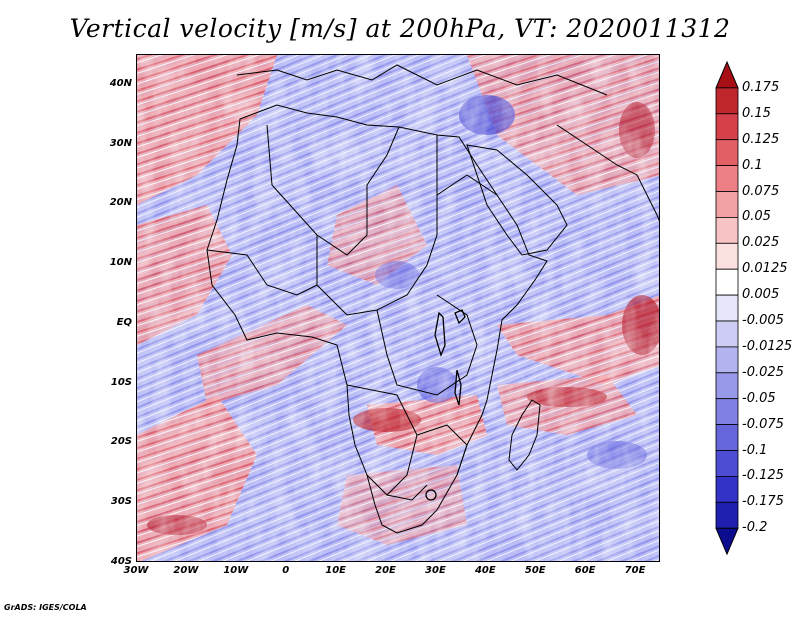 The width and height of the screenshot is (800, 618). I want to click on colorbar-label: 0.025, so click(761, 243).